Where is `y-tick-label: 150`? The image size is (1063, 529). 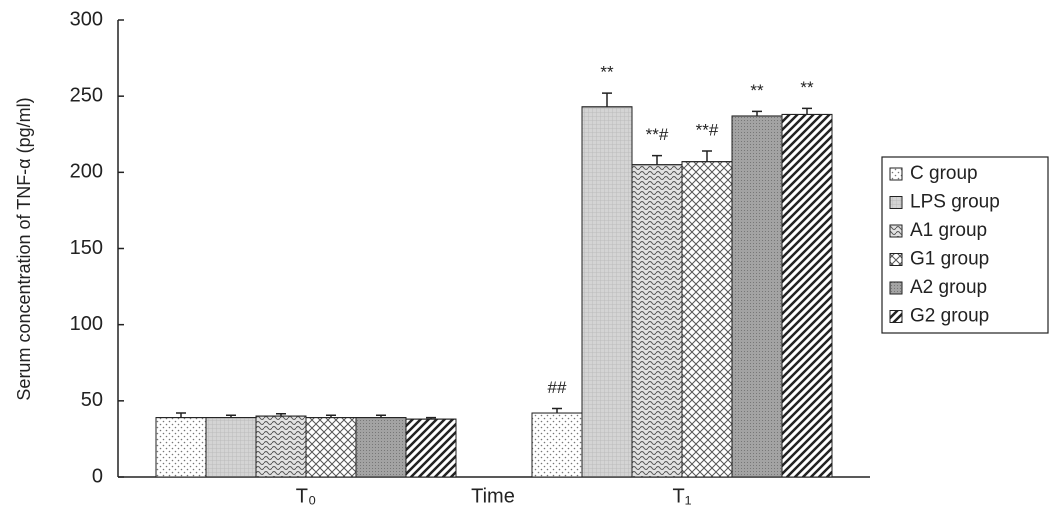 y-tick-label: 150 is located at coordinates (86, 248).